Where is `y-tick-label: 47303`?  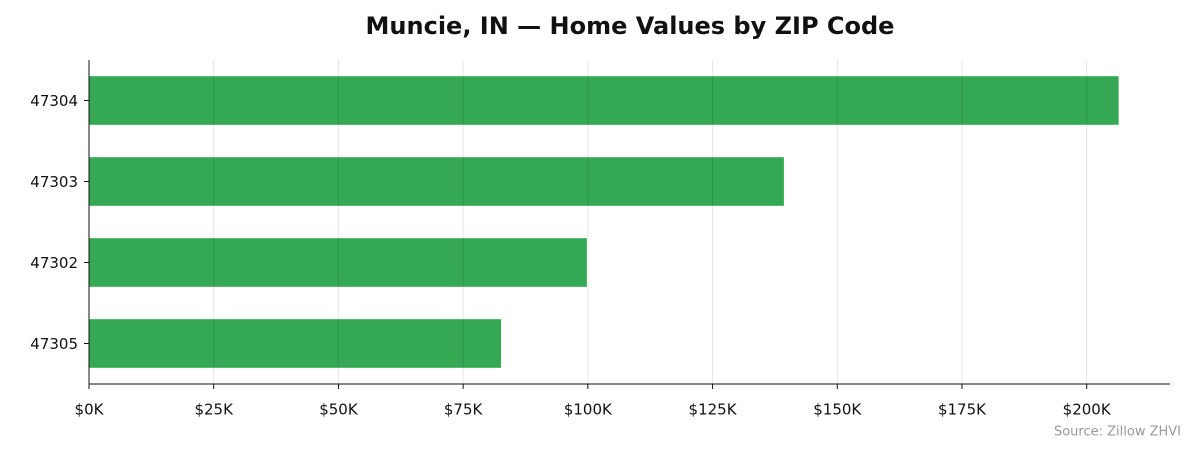 y-tick-label: 47303 is located at coordinates (54, 182).